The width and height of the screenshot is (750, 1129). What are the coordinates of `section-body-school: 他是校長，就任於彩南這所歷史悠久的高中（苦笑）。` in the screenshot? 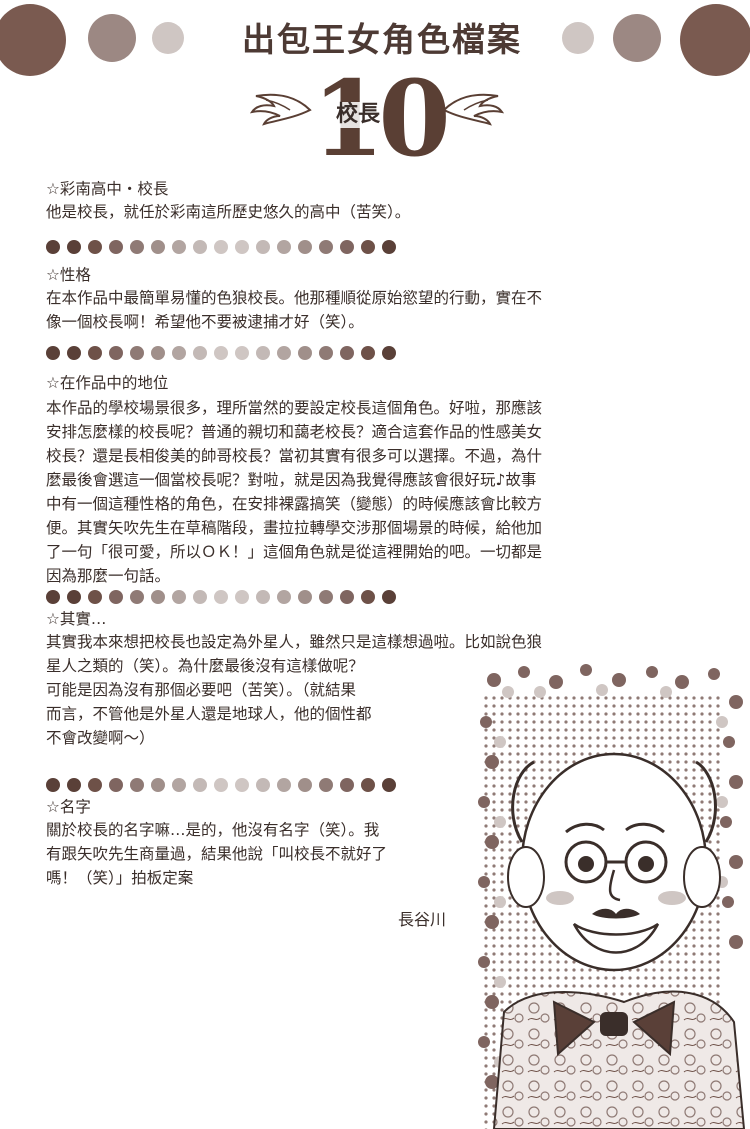 It's located at (228, 212).